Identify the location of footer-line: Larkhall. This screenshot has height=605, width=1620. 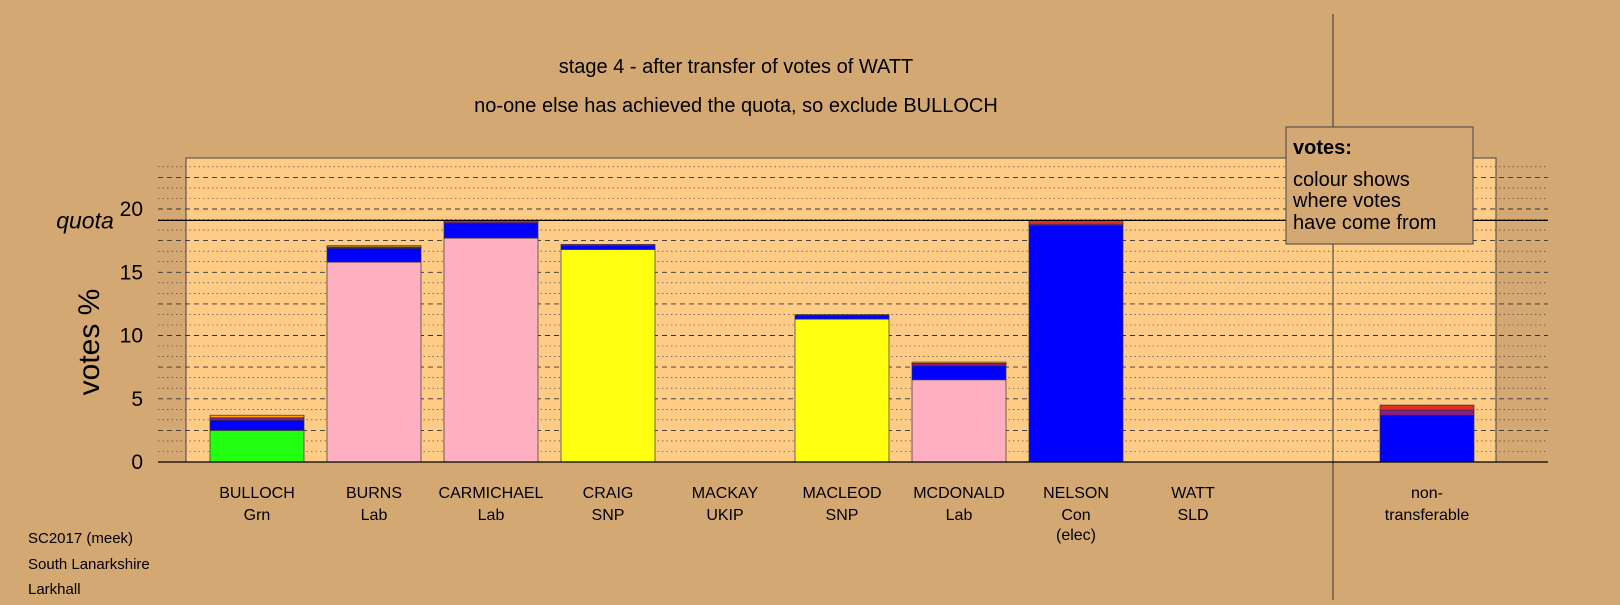
(54, 589).